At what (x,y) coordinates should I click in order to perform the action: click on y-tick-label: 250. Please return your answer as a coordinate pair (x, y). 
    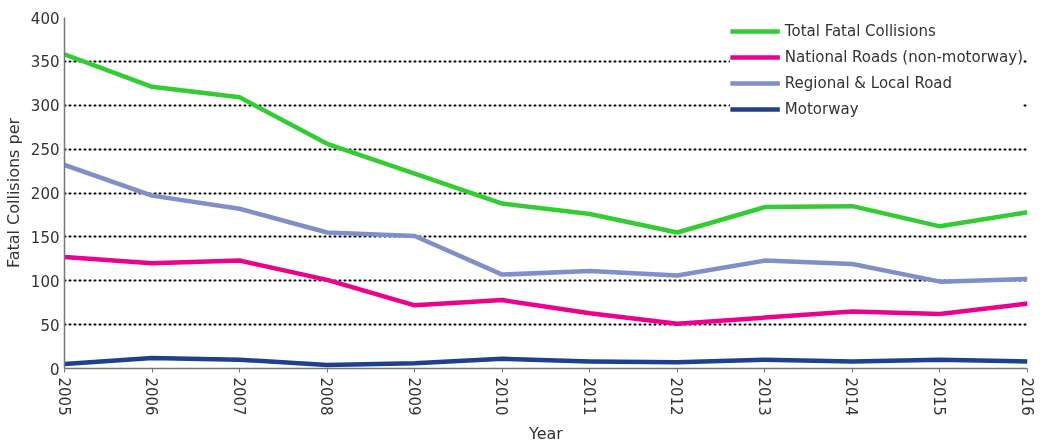
    Looking at the image, I should click on (45, 150).